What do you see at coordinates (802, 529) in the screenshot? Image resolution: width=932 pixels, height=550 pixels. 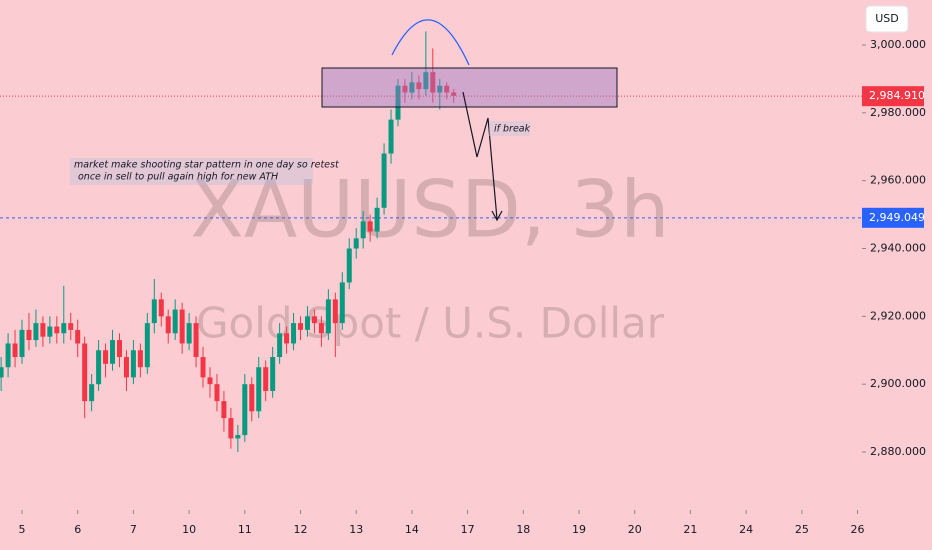 I see `x-tick-label: 25` at bounding box center [802, 529].